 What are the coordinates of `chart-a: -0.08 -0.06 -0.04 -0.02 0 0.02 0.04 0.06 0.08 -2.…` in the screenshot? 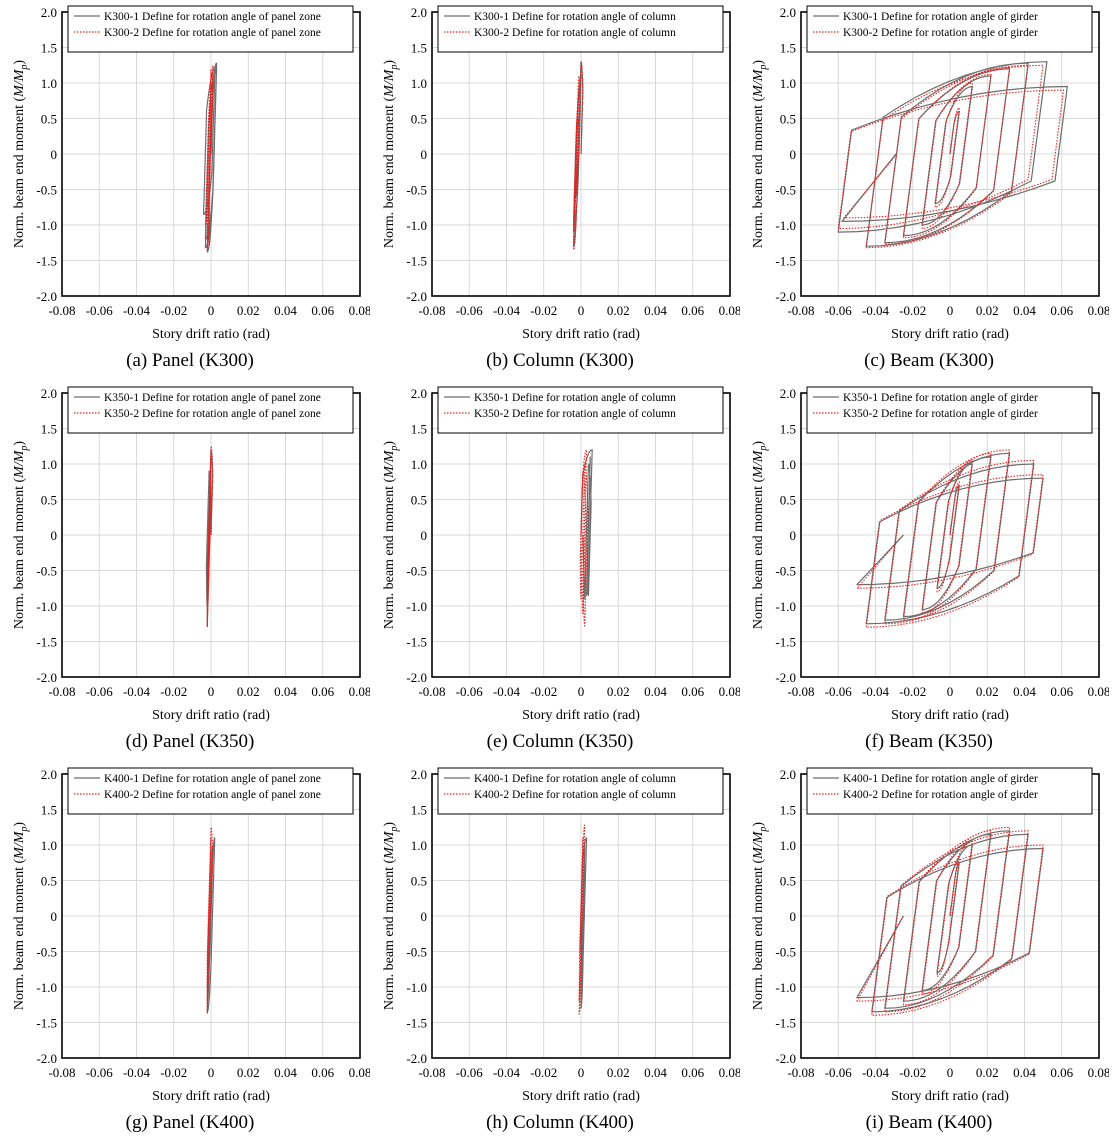 It's located at (191, 173).